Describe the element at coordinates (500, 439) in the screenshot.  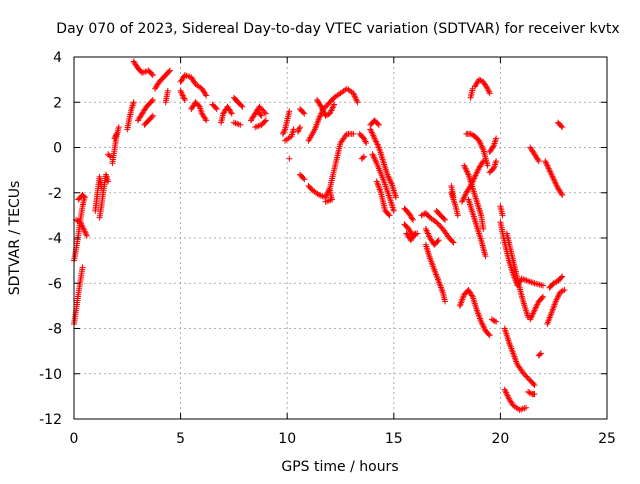
I see `x-tick-label: 20` at that location.